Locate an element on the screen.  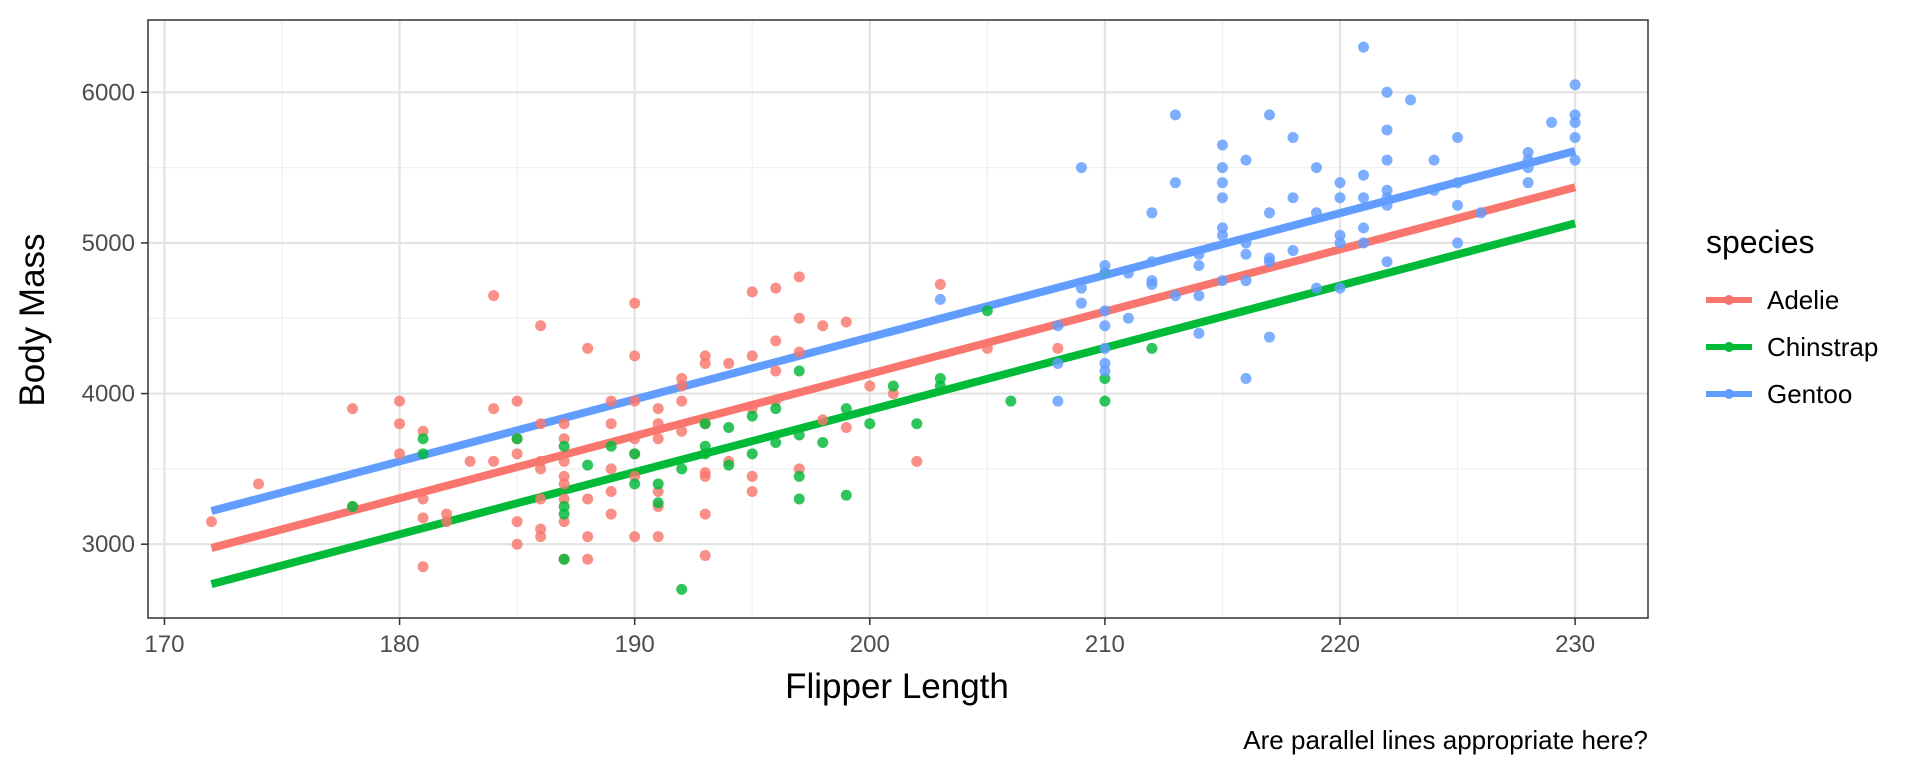
legend-item-chinstrap: Chinstrap is located at coordinates (1792, 347).